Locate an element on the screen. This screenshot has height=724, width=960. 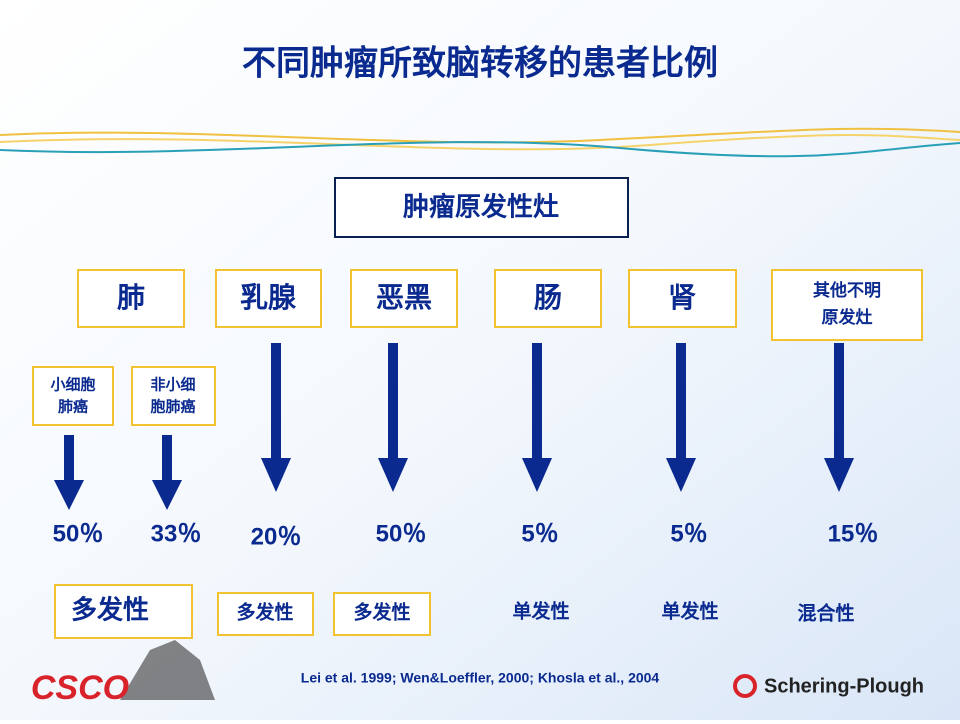
logo-icon is located at coordinates (745, 686).